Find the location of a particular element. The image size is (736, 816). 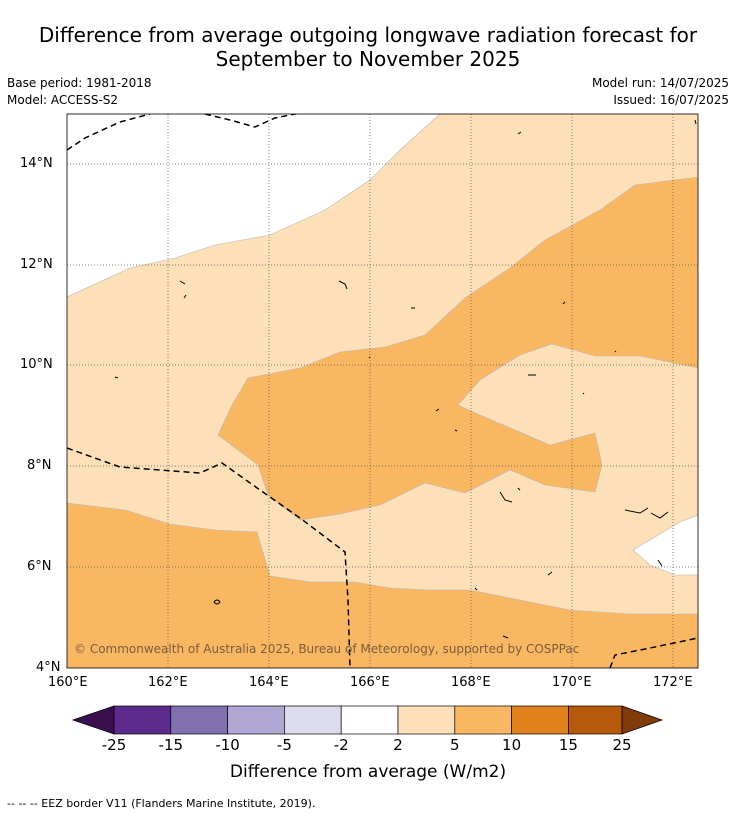

colorbar-label: 10 is located at coordinates (512, 745).